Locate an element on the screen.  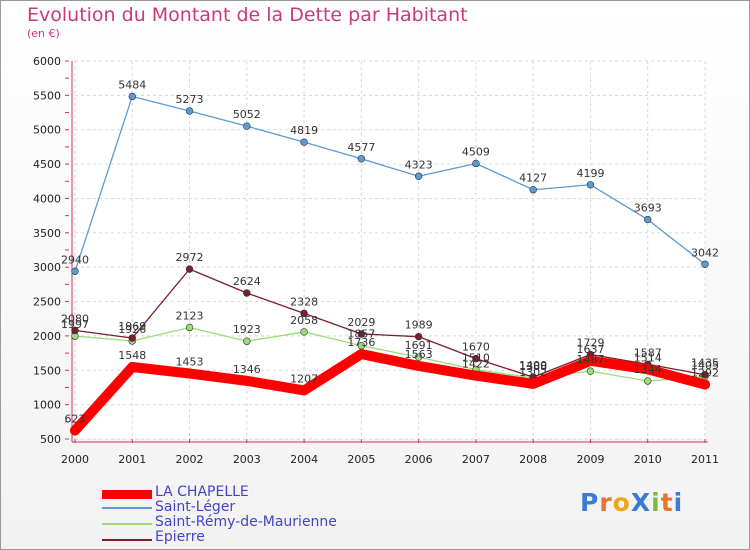
x-tick-label: 2002 is located at coordinates (190, 459).